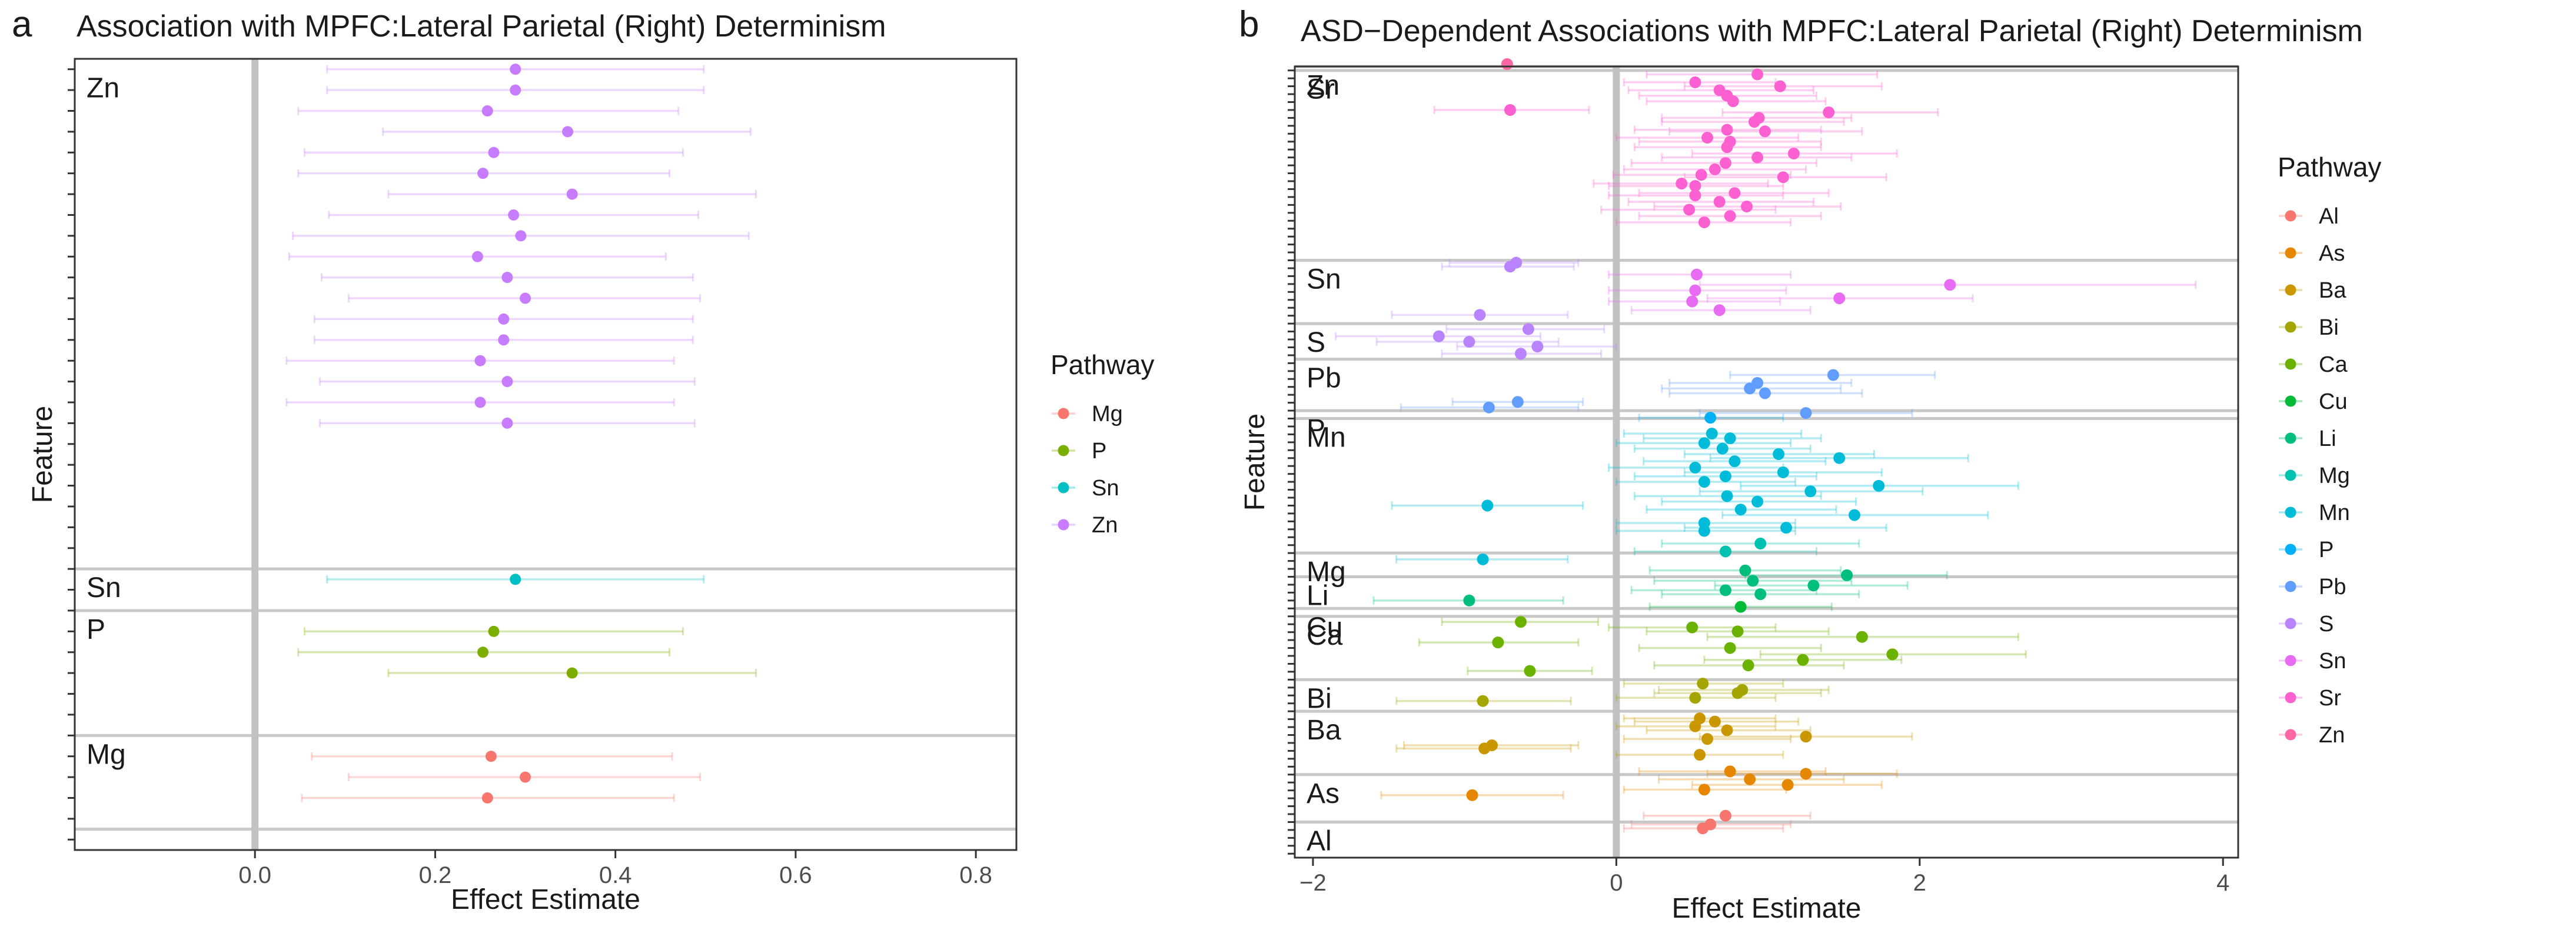 The image size is (2576, 930). Describe the element at coordinates (2329, 327) in the screenshot. I see `legend-label: Bi` at that location.